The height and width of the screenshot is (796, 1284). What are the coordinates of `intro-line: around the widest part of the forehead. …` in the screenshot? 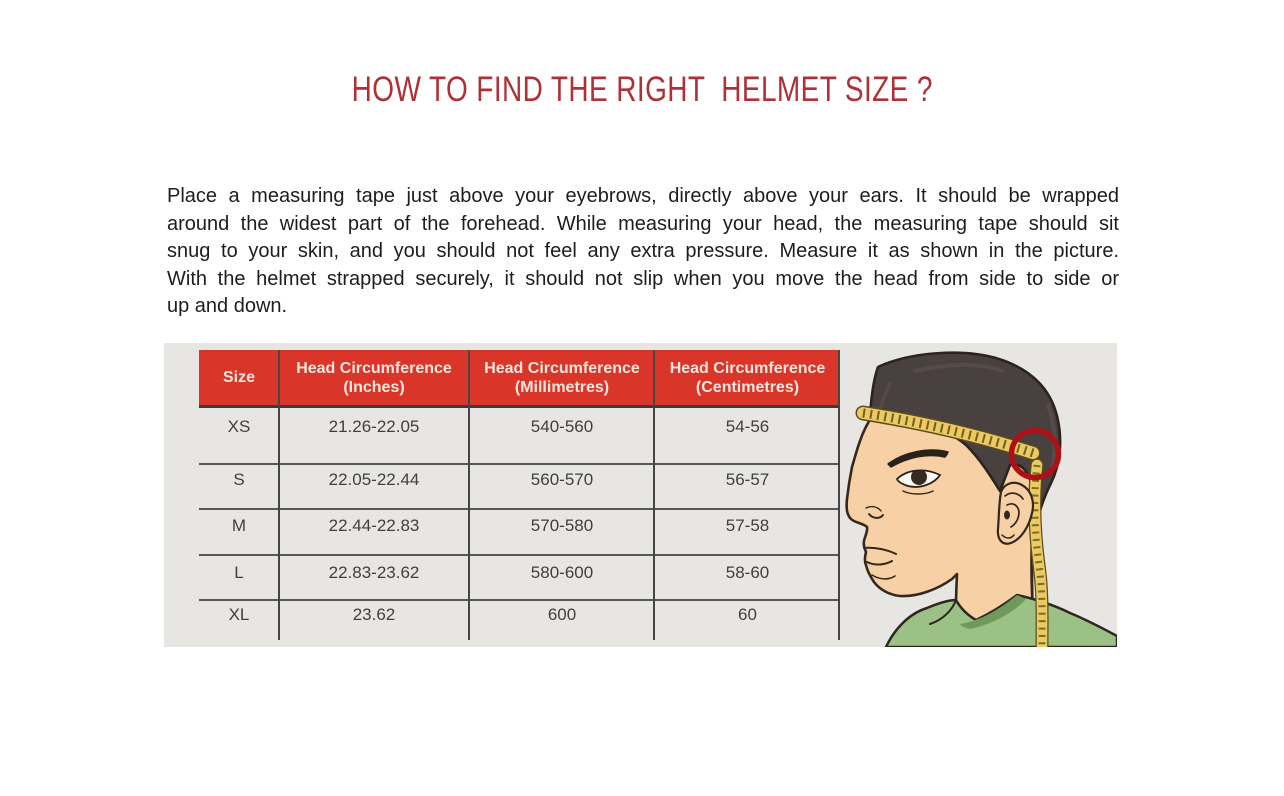 It's located at (643, 223).